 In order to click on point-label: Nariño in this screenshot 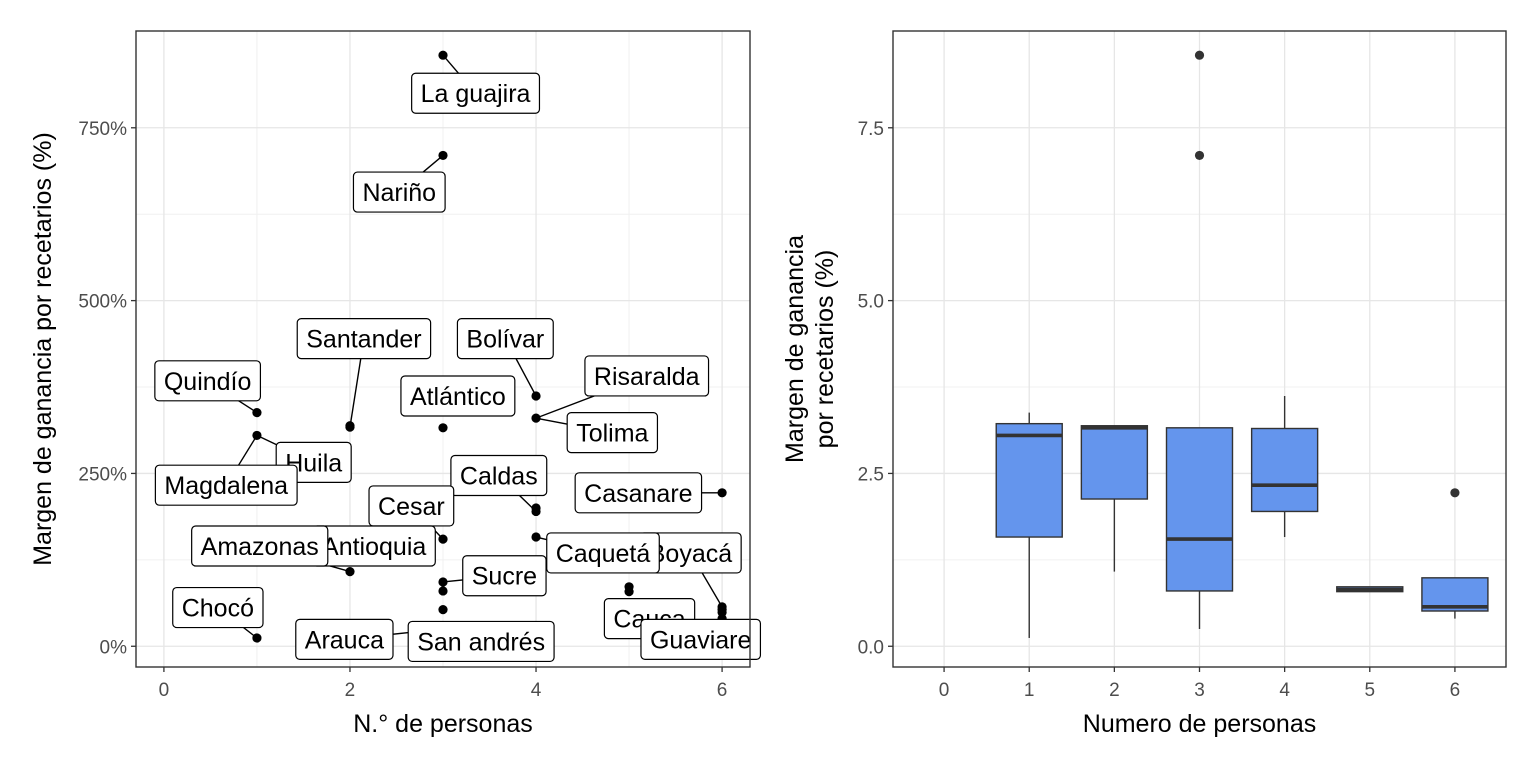, I will do `click(399, 192)`.